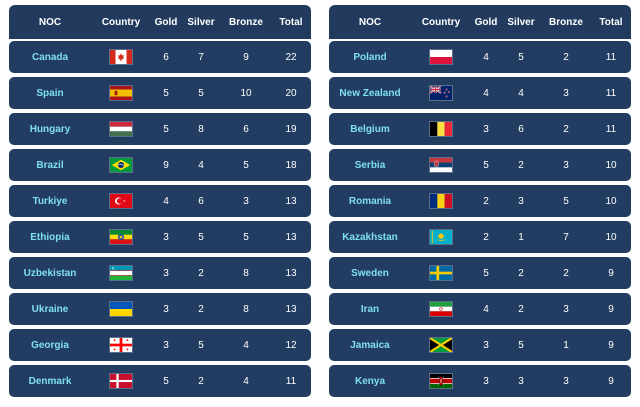 The width and height of the screenshot is (640, 407). What do you see at coordinates (441, 22) in the screenshot?
I see `header-country: Country` at bounding box center [441, 22].